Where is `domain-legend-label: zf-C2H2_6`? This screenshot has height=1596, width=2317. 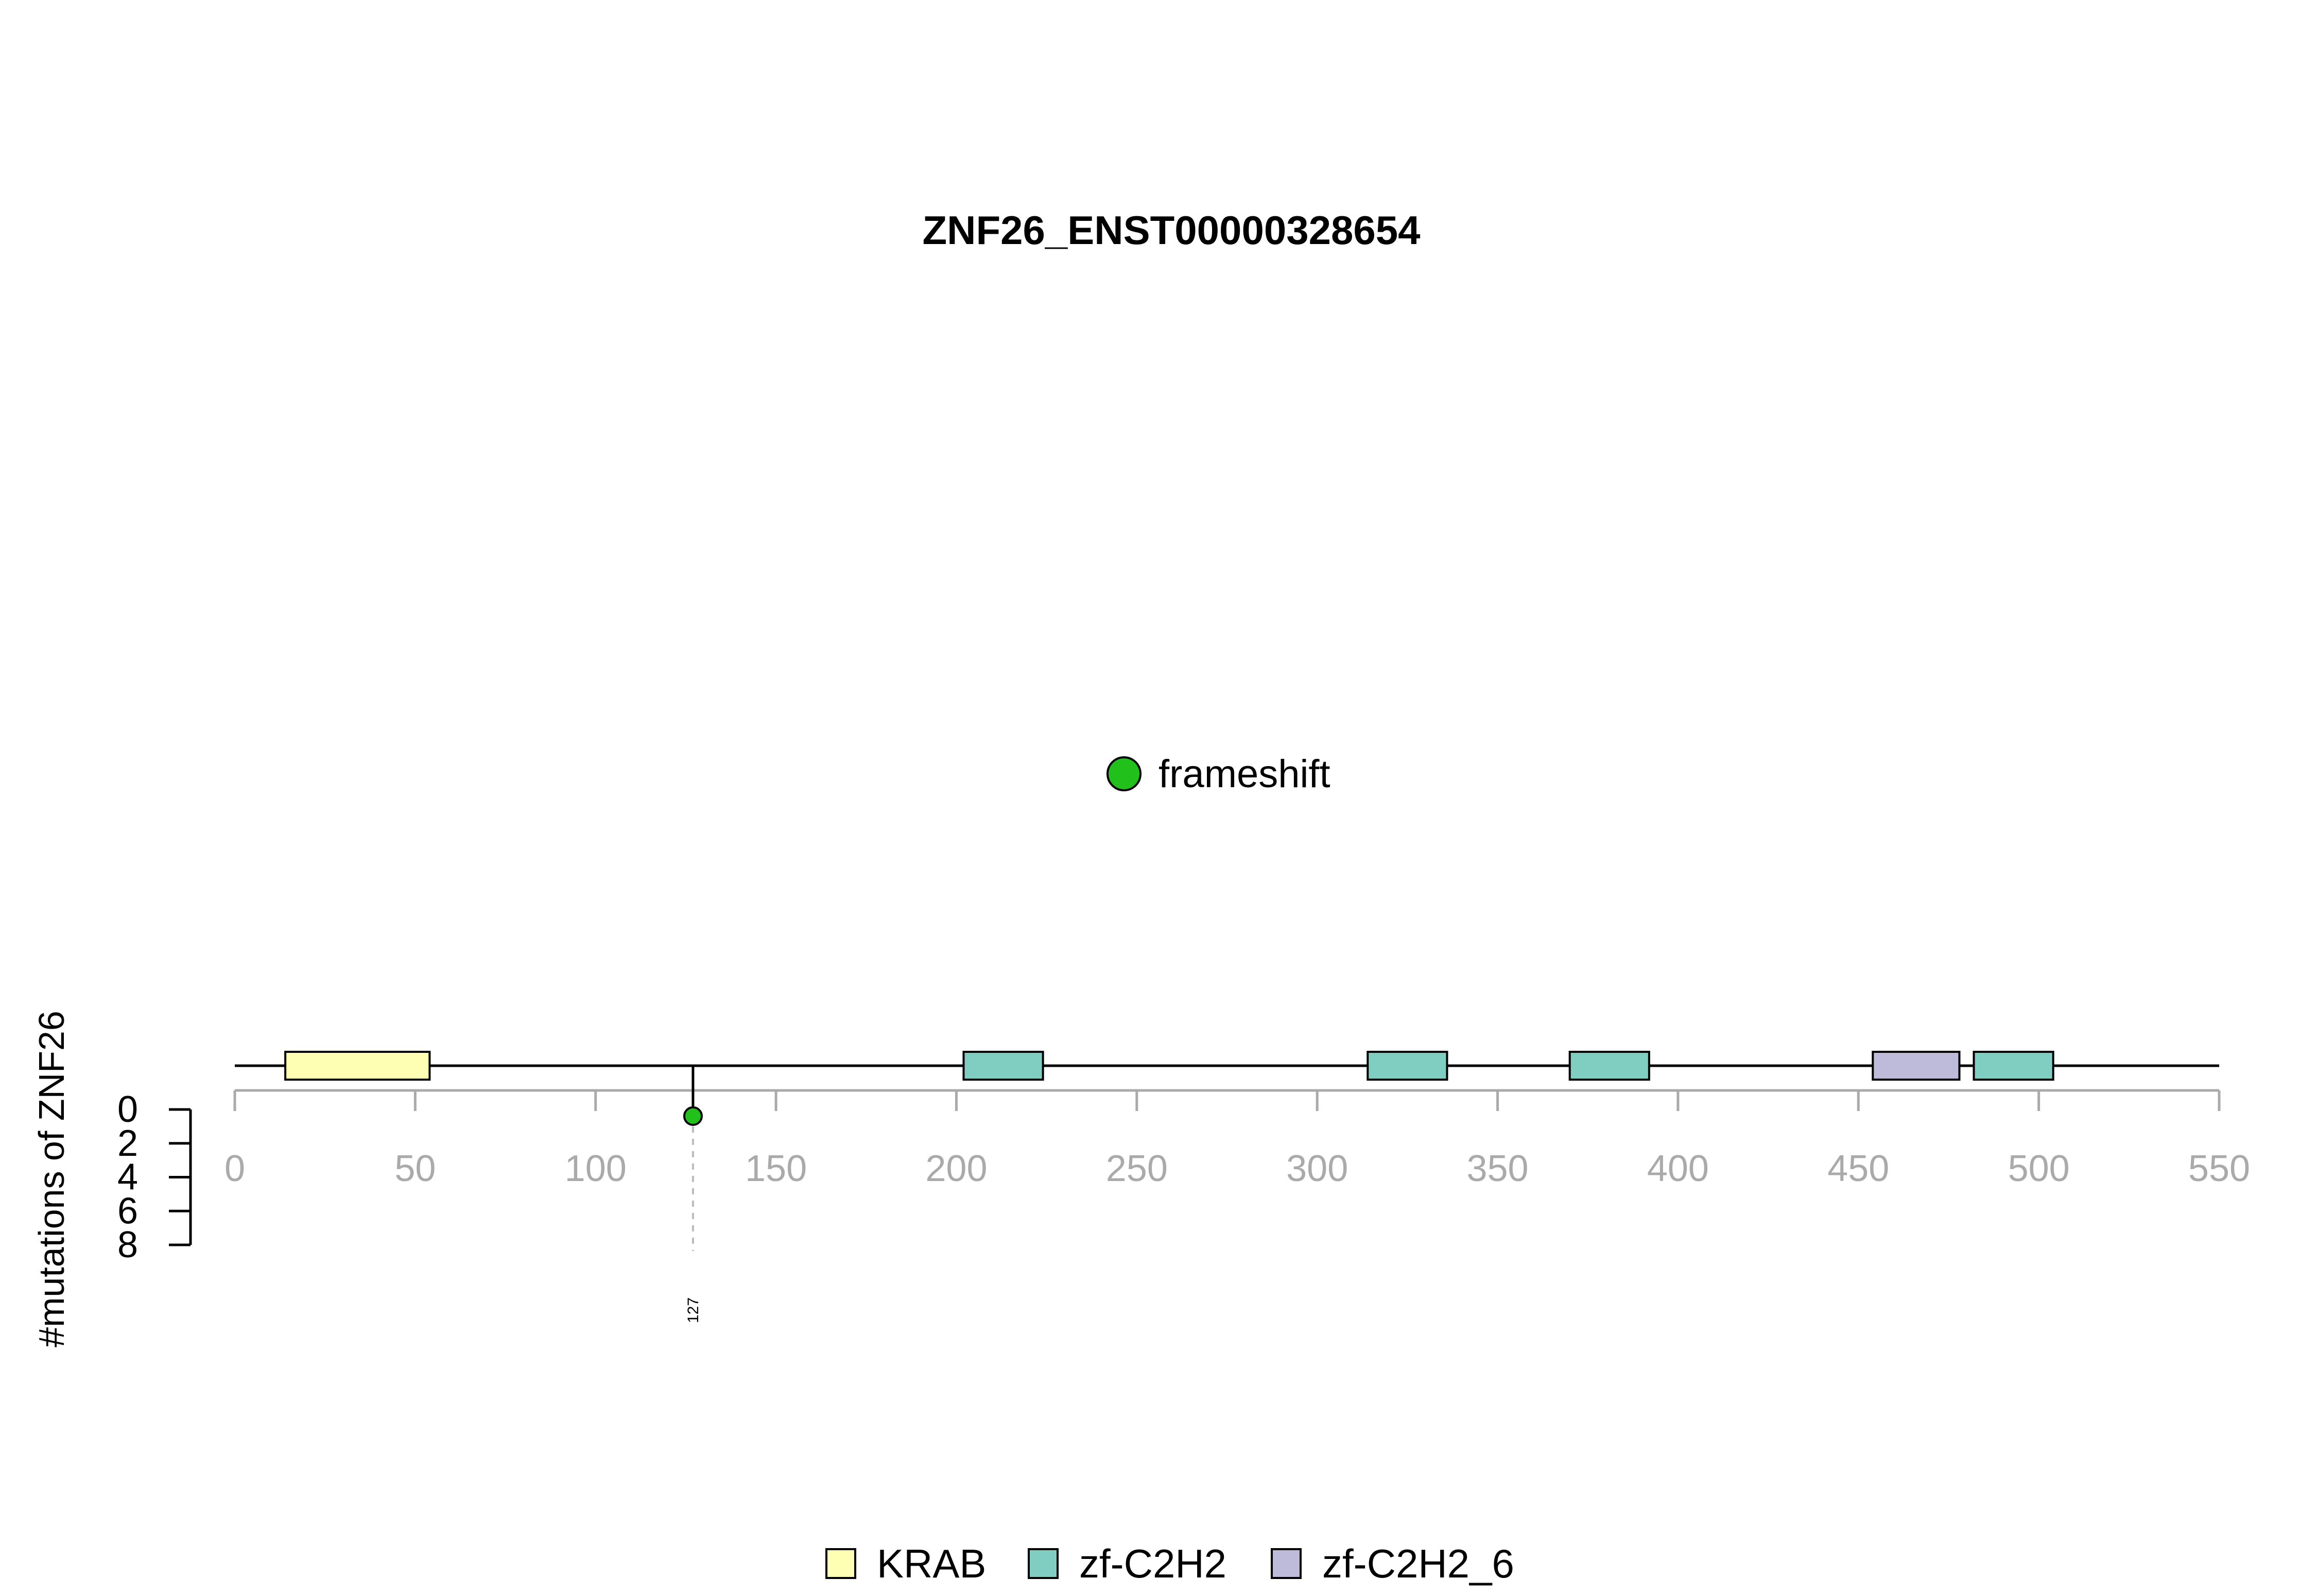
domain-legend-label: zf-C2H2_6 is located at coordinates (1418, 1564).